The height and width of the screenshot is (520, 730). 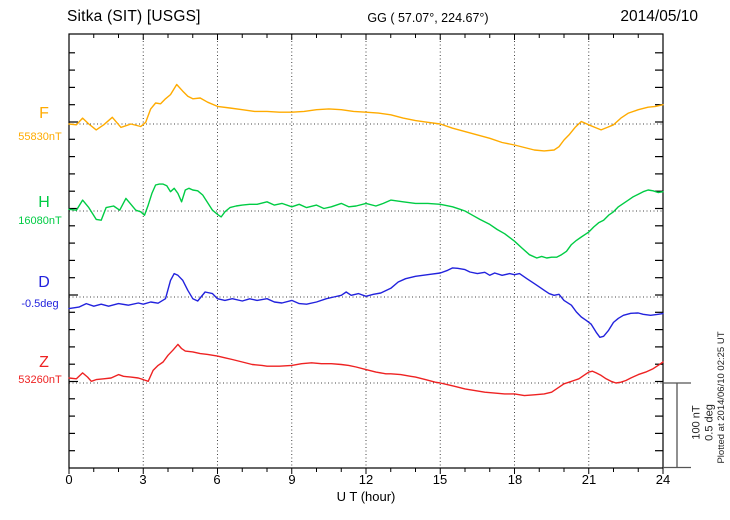 What do you see at coordinates (217, 479) in the screenshot?
I see `x-tick-label: 6` at bounding box center [217, 479].